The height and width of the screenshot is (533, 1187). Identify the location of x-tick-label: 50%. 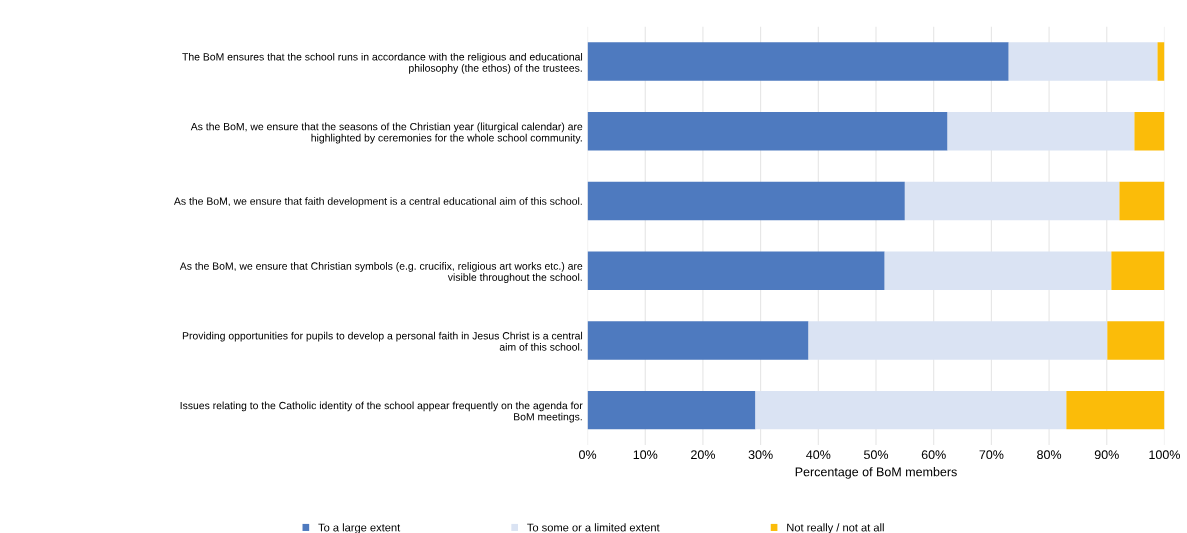
(876, 455).